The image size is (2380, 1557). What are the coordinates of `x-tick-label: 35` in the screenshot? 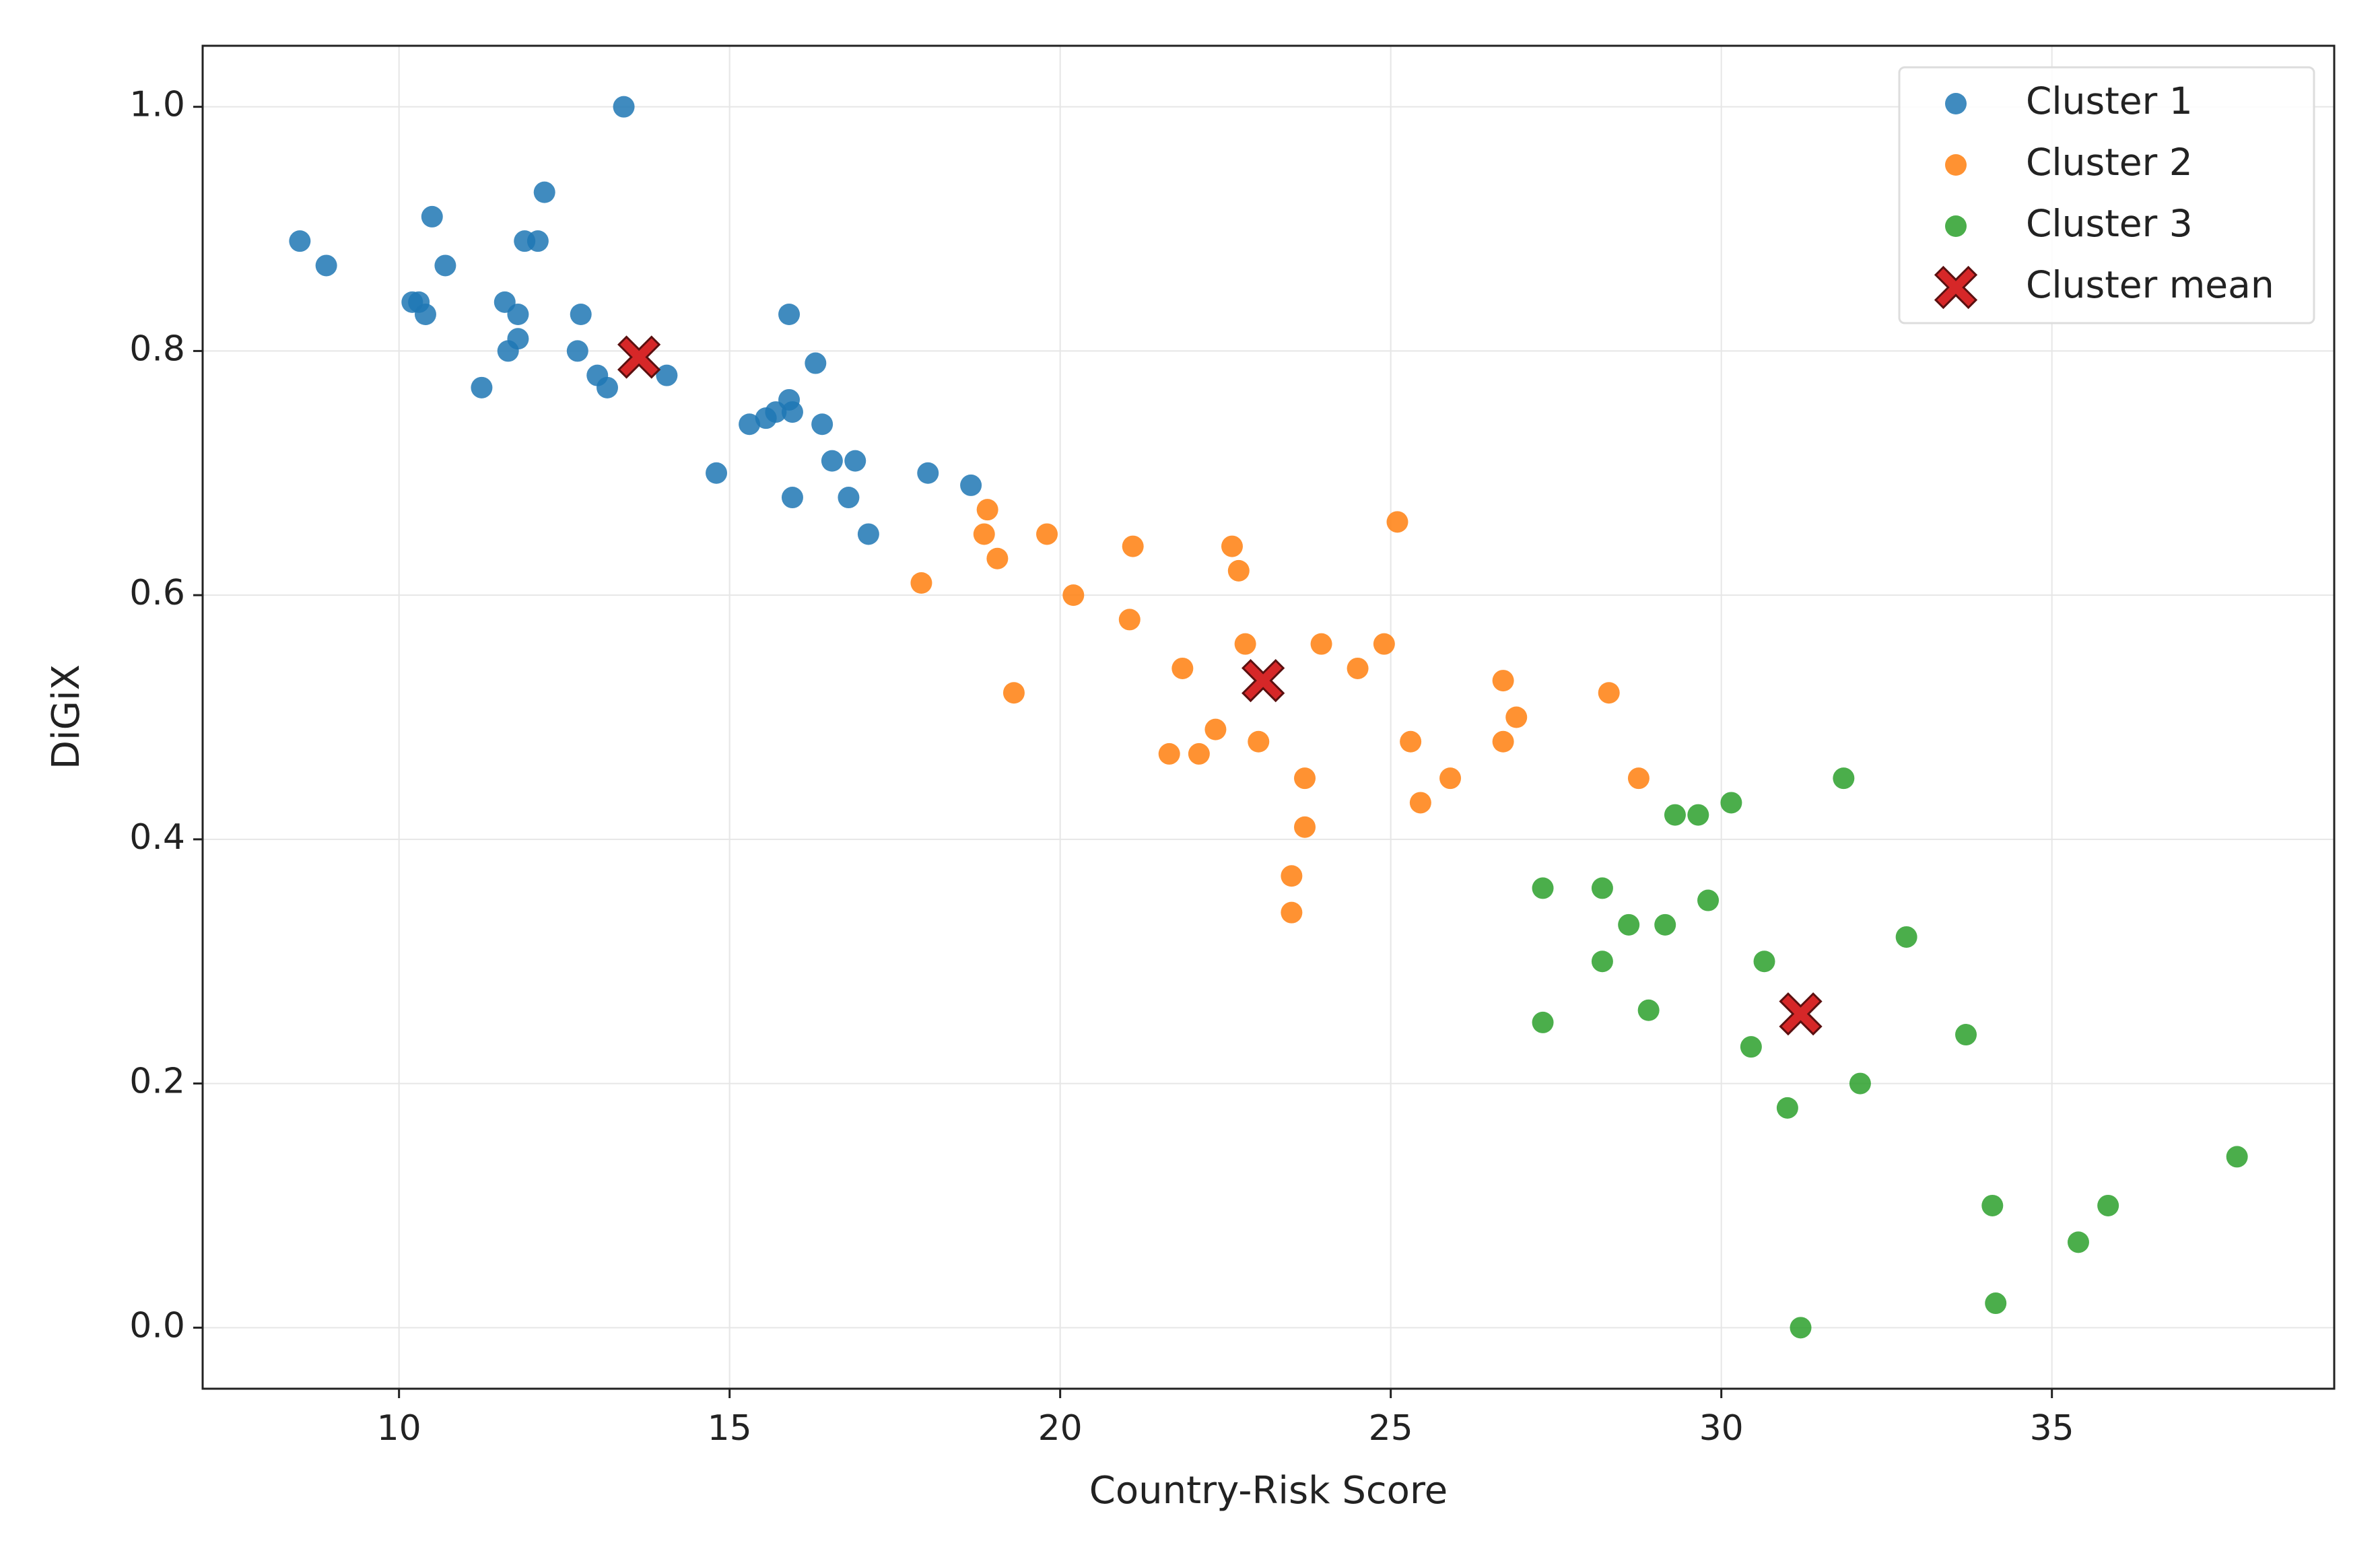 It's located at (2052, 1428).